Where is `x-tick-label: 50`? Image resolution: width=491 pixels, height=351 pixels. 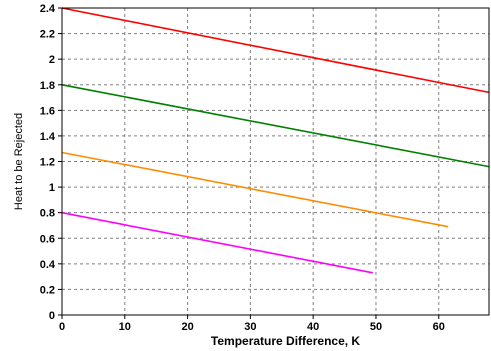
x-tick-label: 50 is located at coordinates (376, 327).